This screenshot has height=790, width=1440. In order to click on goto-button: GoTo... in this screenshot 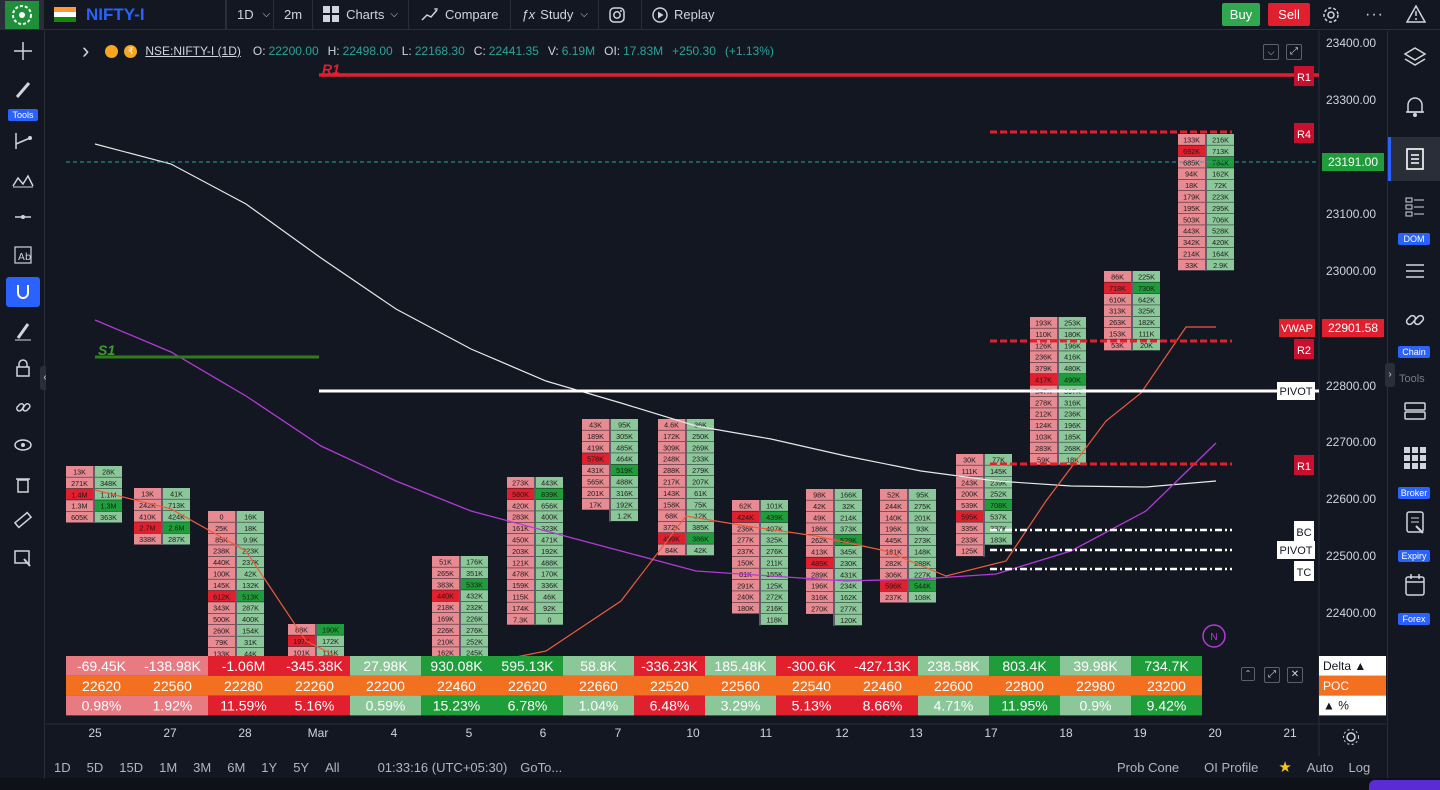, I will do `click(541, 767)`.